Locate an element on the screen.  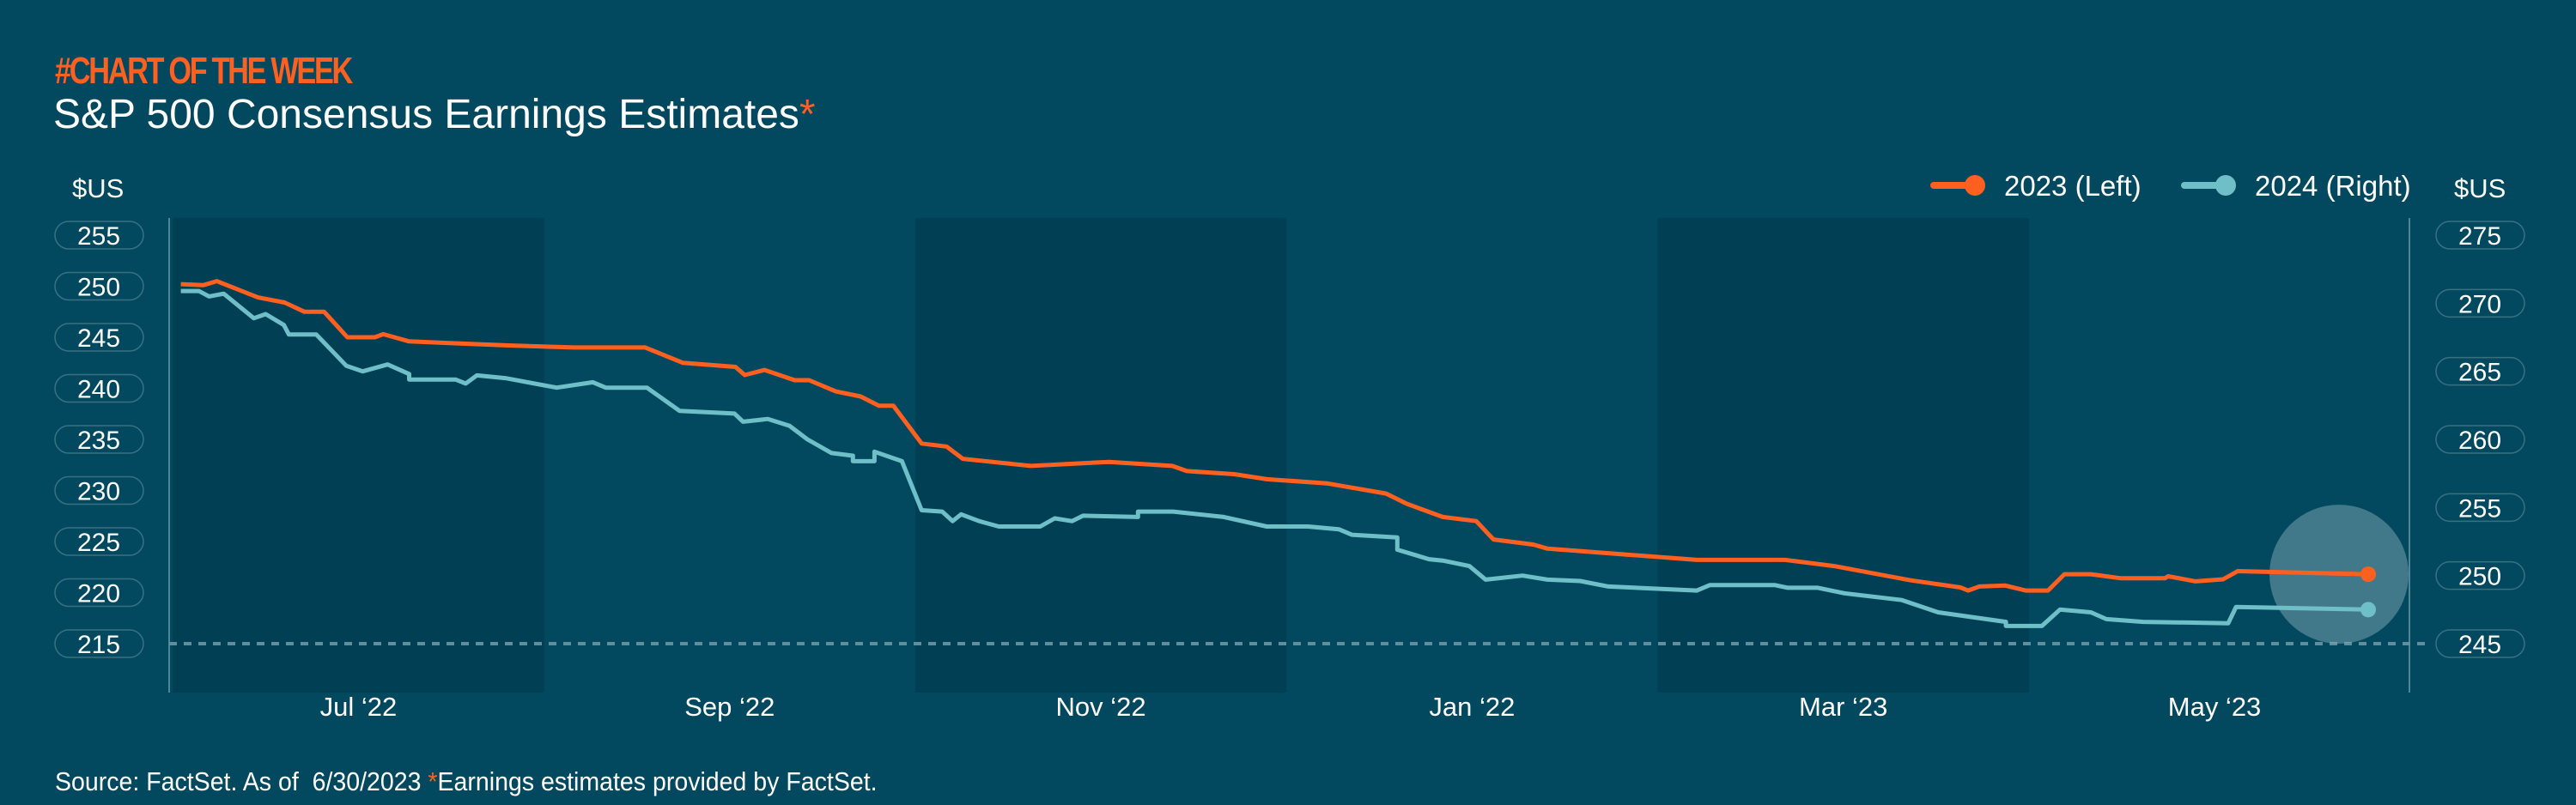
footnote-asterisk: * is located at coordinates (433, 781).